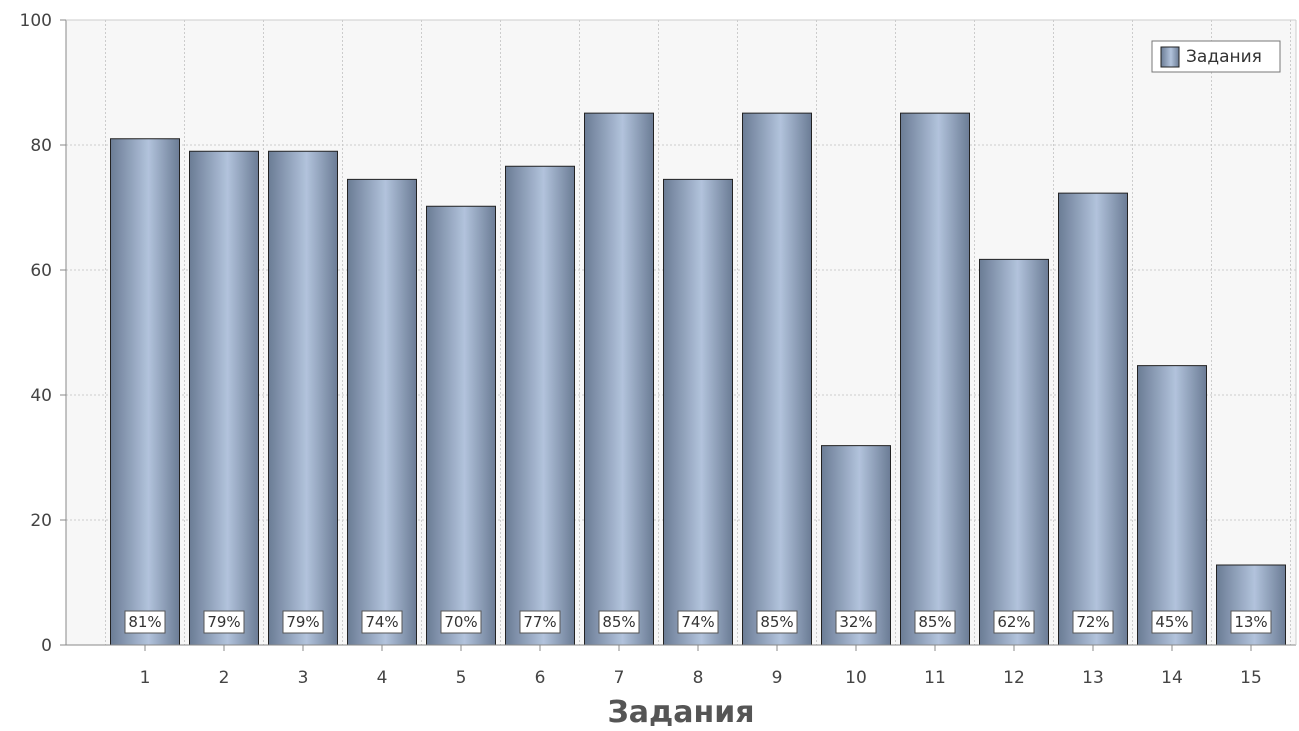 Image resolution: width=1299 pixels, height=731 pixels. What do you see at coordinates (41, 396) in the screenshot?
I see `y-tick-label: 40` at bounding box center [41, 396].